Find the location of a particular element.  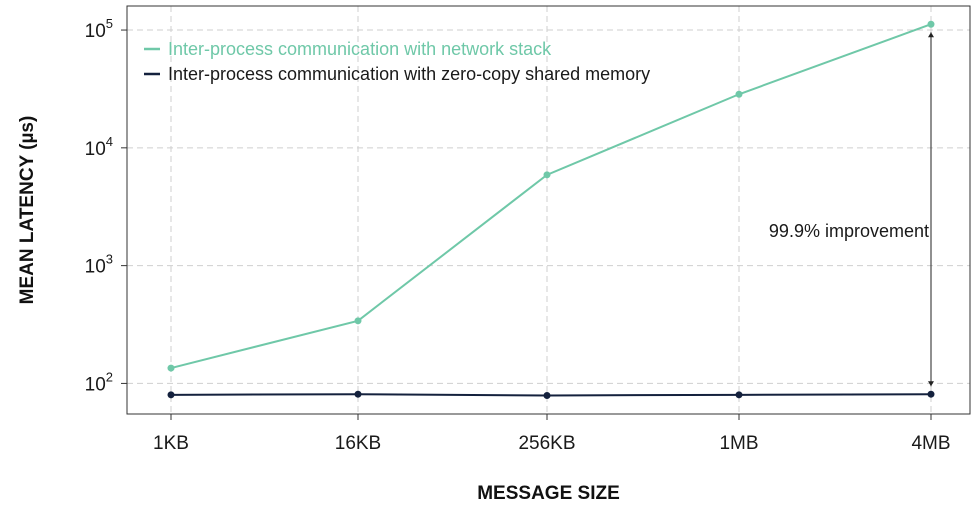

annotation-arrow-down is located at coordinates (931, 384).